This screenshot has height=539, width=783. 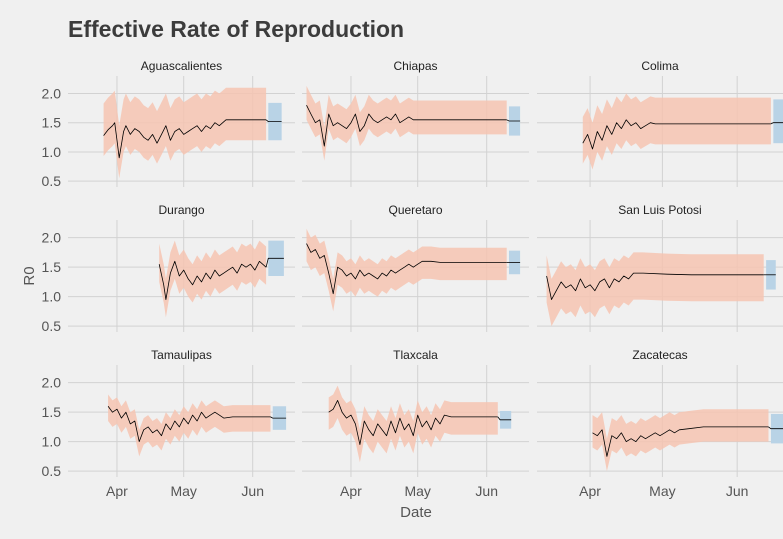 I want to click on chart-title: Effective Rate of Reproduction, so click(x=236, y=29).